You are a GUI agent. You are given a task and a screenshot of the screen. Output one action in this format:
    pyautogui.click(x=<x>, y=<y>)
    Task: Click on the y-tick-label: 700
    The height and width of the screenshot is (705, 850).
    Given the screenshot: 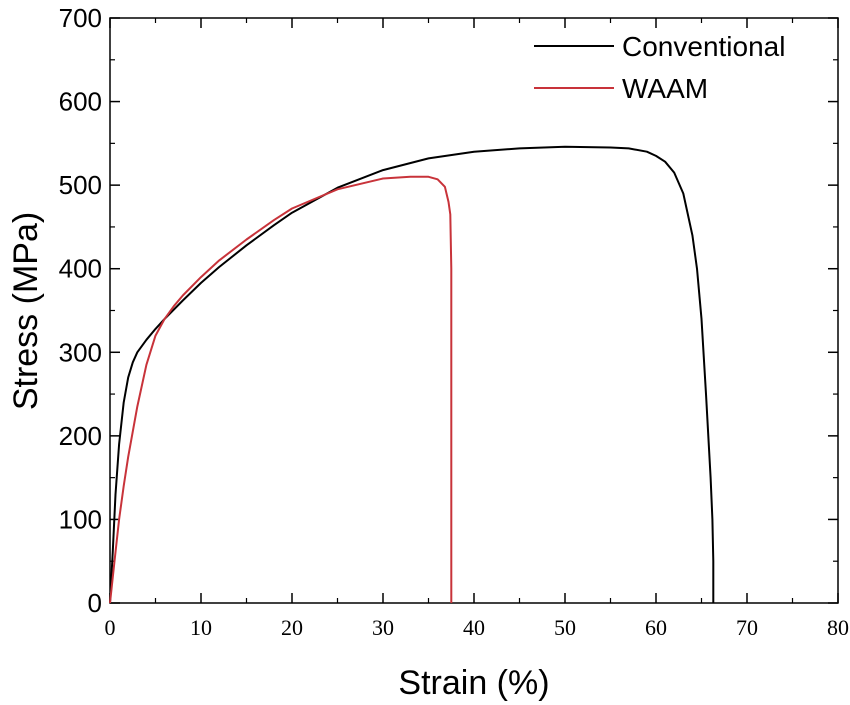 What is the action you would take?
    pyautogui.click(x=80, y=18)
    